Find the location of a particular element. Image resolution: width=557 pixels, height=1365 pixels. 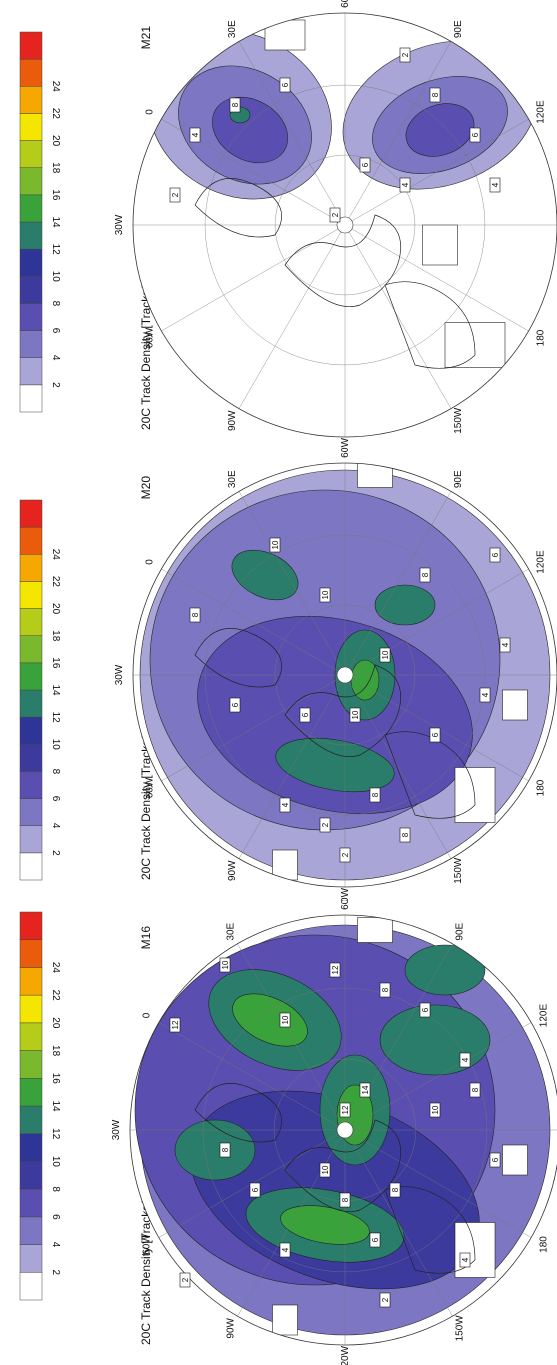

longitude-label: 120E is located at coordinates (543, 1015).